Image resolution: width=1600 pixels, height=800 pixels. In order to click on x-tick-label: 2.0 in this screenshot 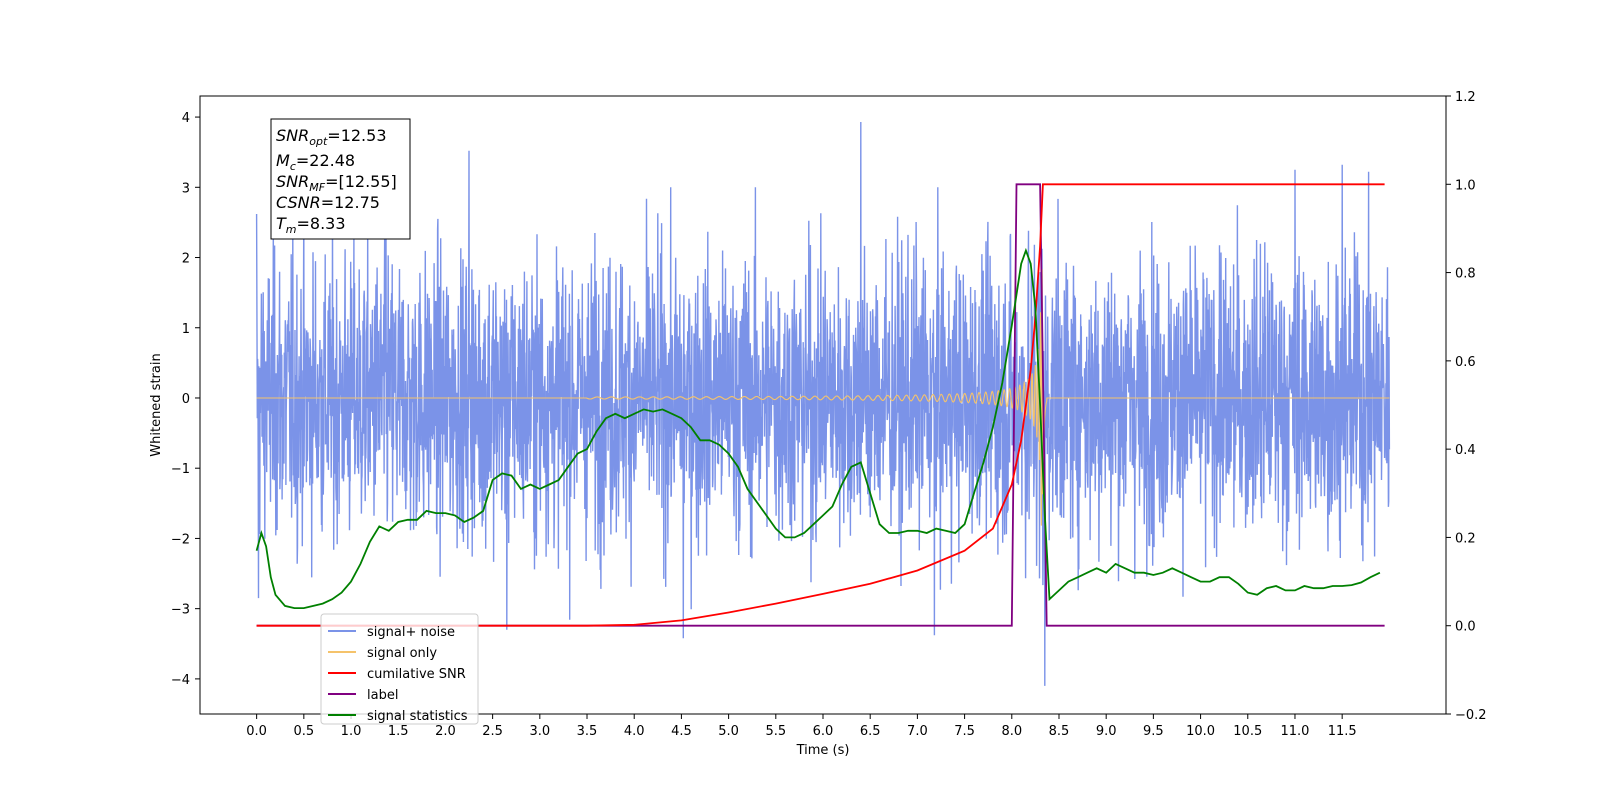, I will do `click(445, 731)`.